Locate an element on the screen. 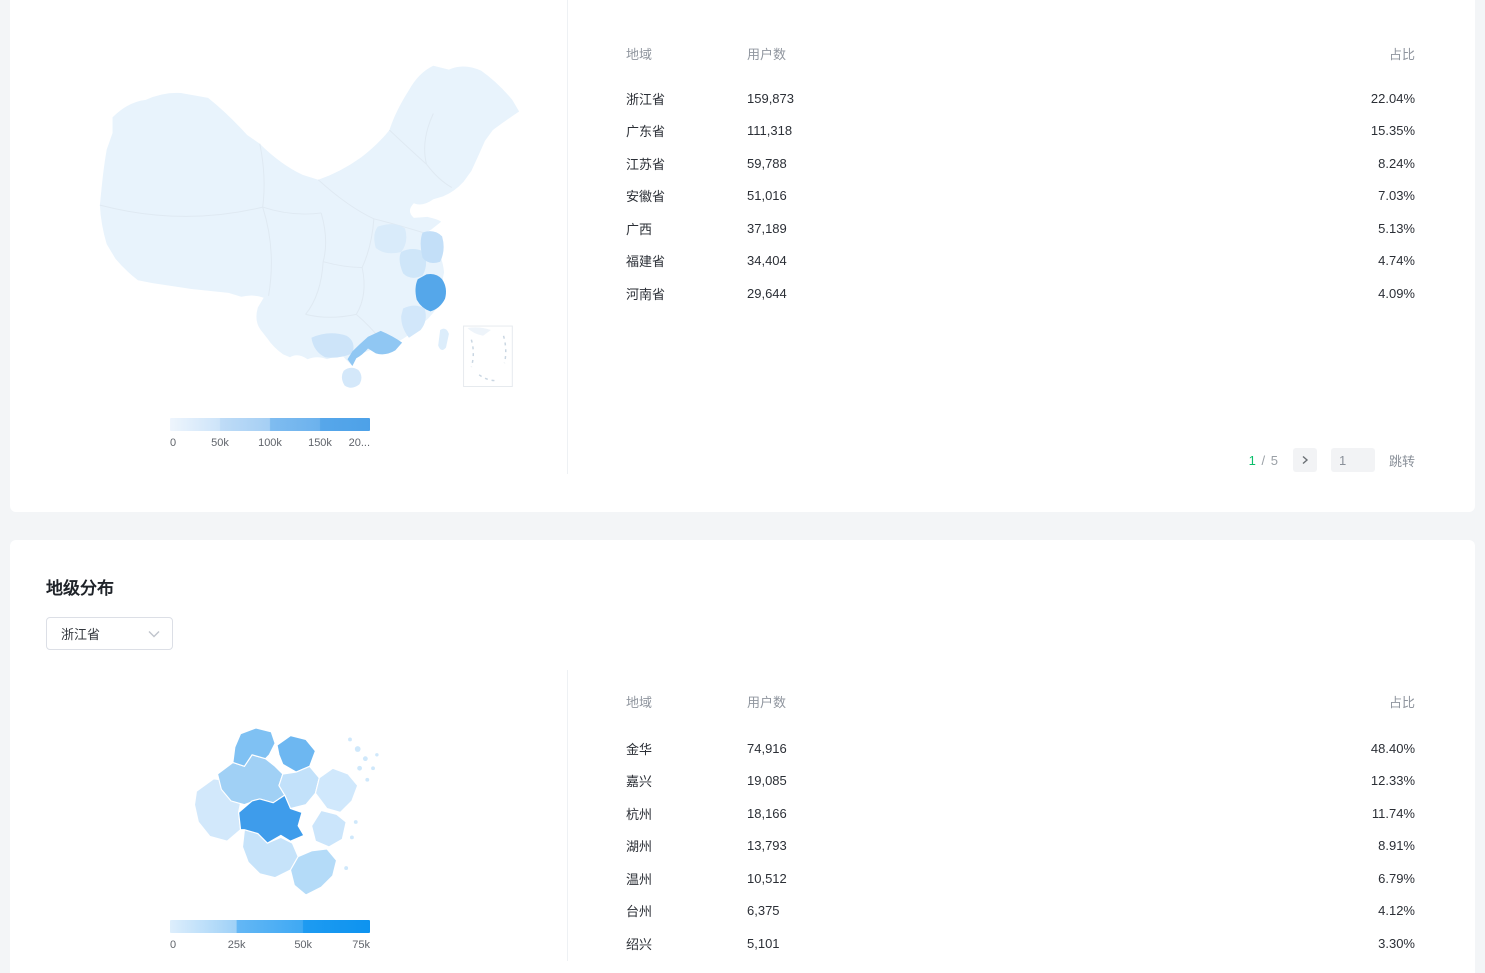  cell-users: 6,375 is located at coordinates (763, 911).